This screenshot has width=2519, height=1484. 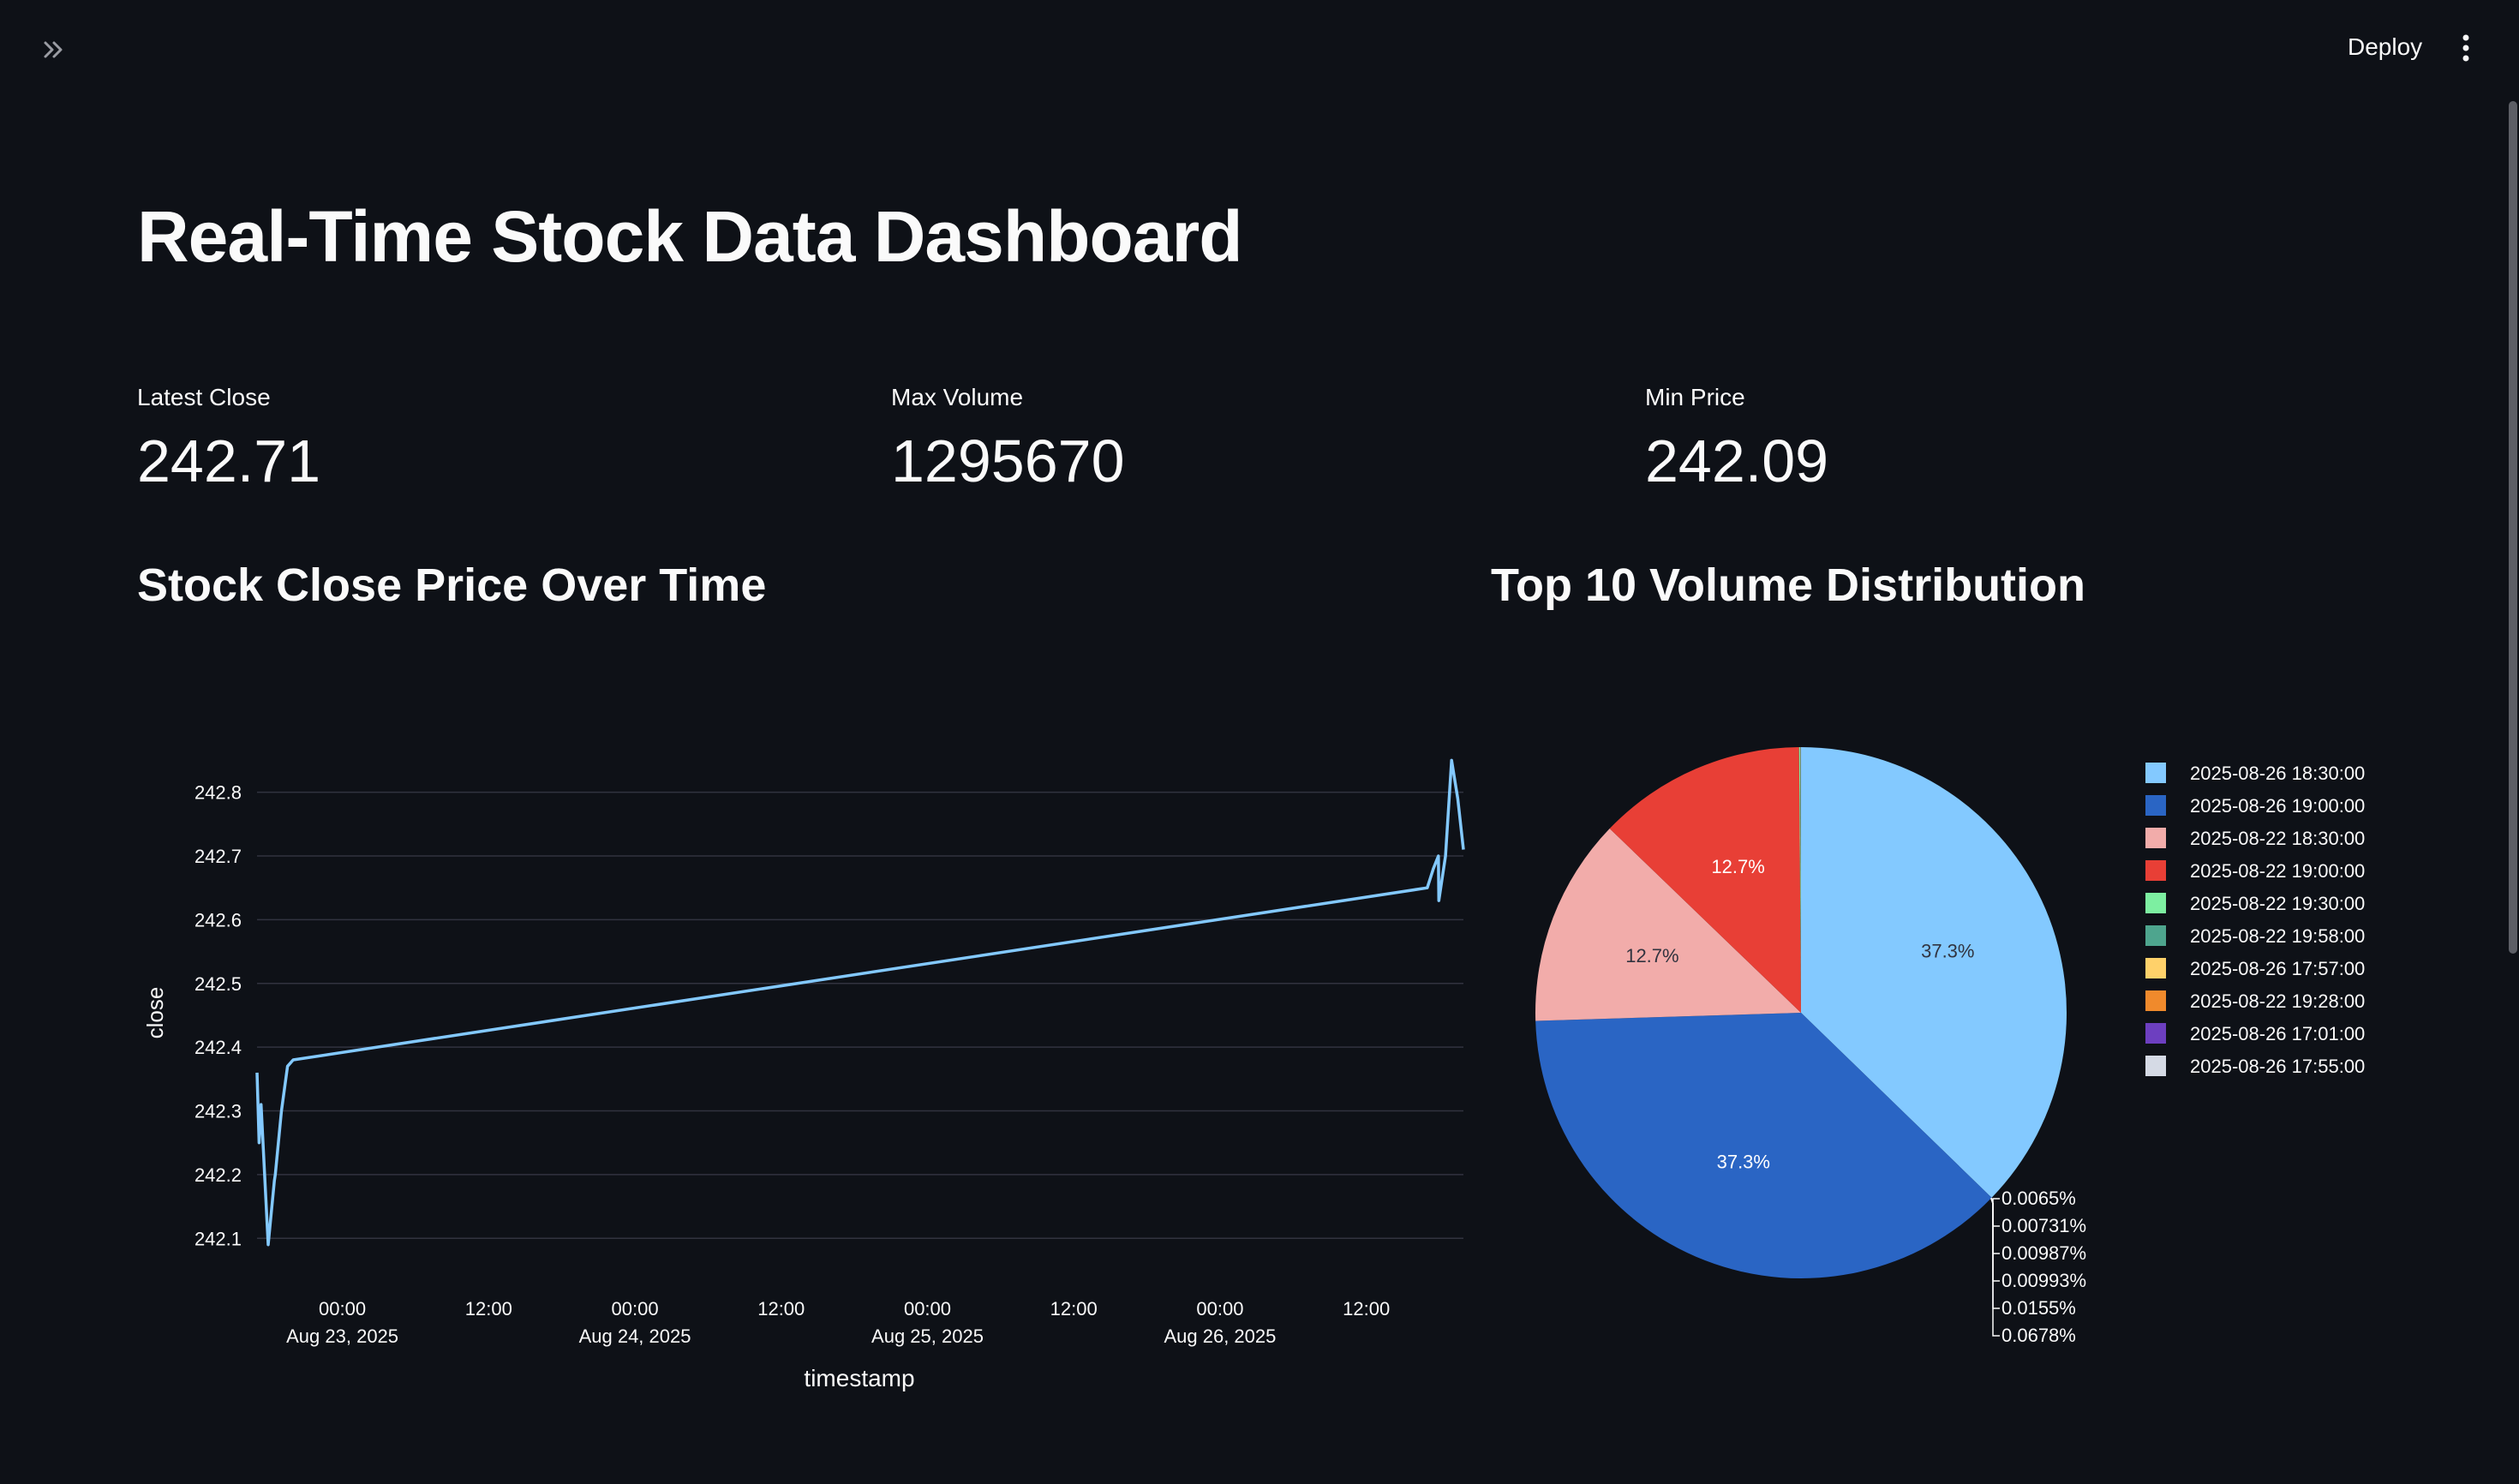 What do you see at coordinates (2038, 1199) in the screenshot?
I see `pie-outside-label: 0.0065%` at bounding box center [2038, 1199].